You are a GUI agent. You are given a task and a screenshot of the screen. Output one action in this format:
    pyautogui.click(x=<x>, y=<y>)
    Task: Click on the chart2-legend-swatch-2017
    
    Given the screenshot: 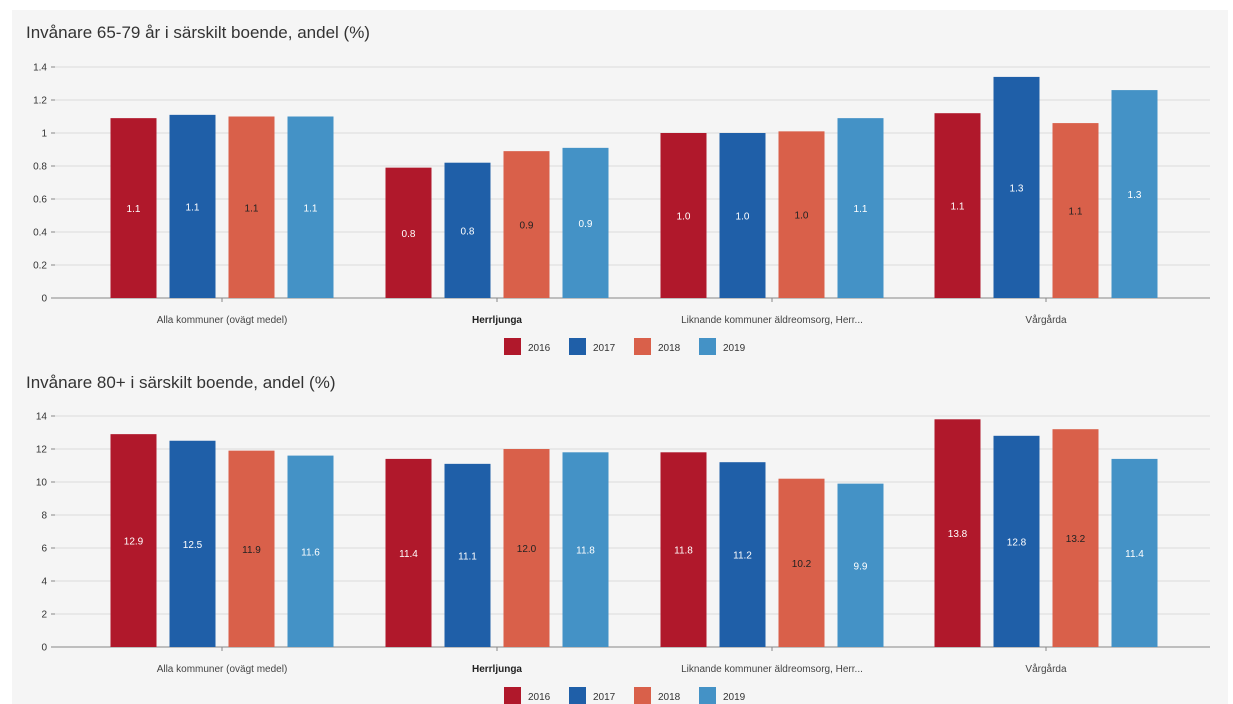 What is the action you would take?
    pyautogui.click(x=577, y=695)
    